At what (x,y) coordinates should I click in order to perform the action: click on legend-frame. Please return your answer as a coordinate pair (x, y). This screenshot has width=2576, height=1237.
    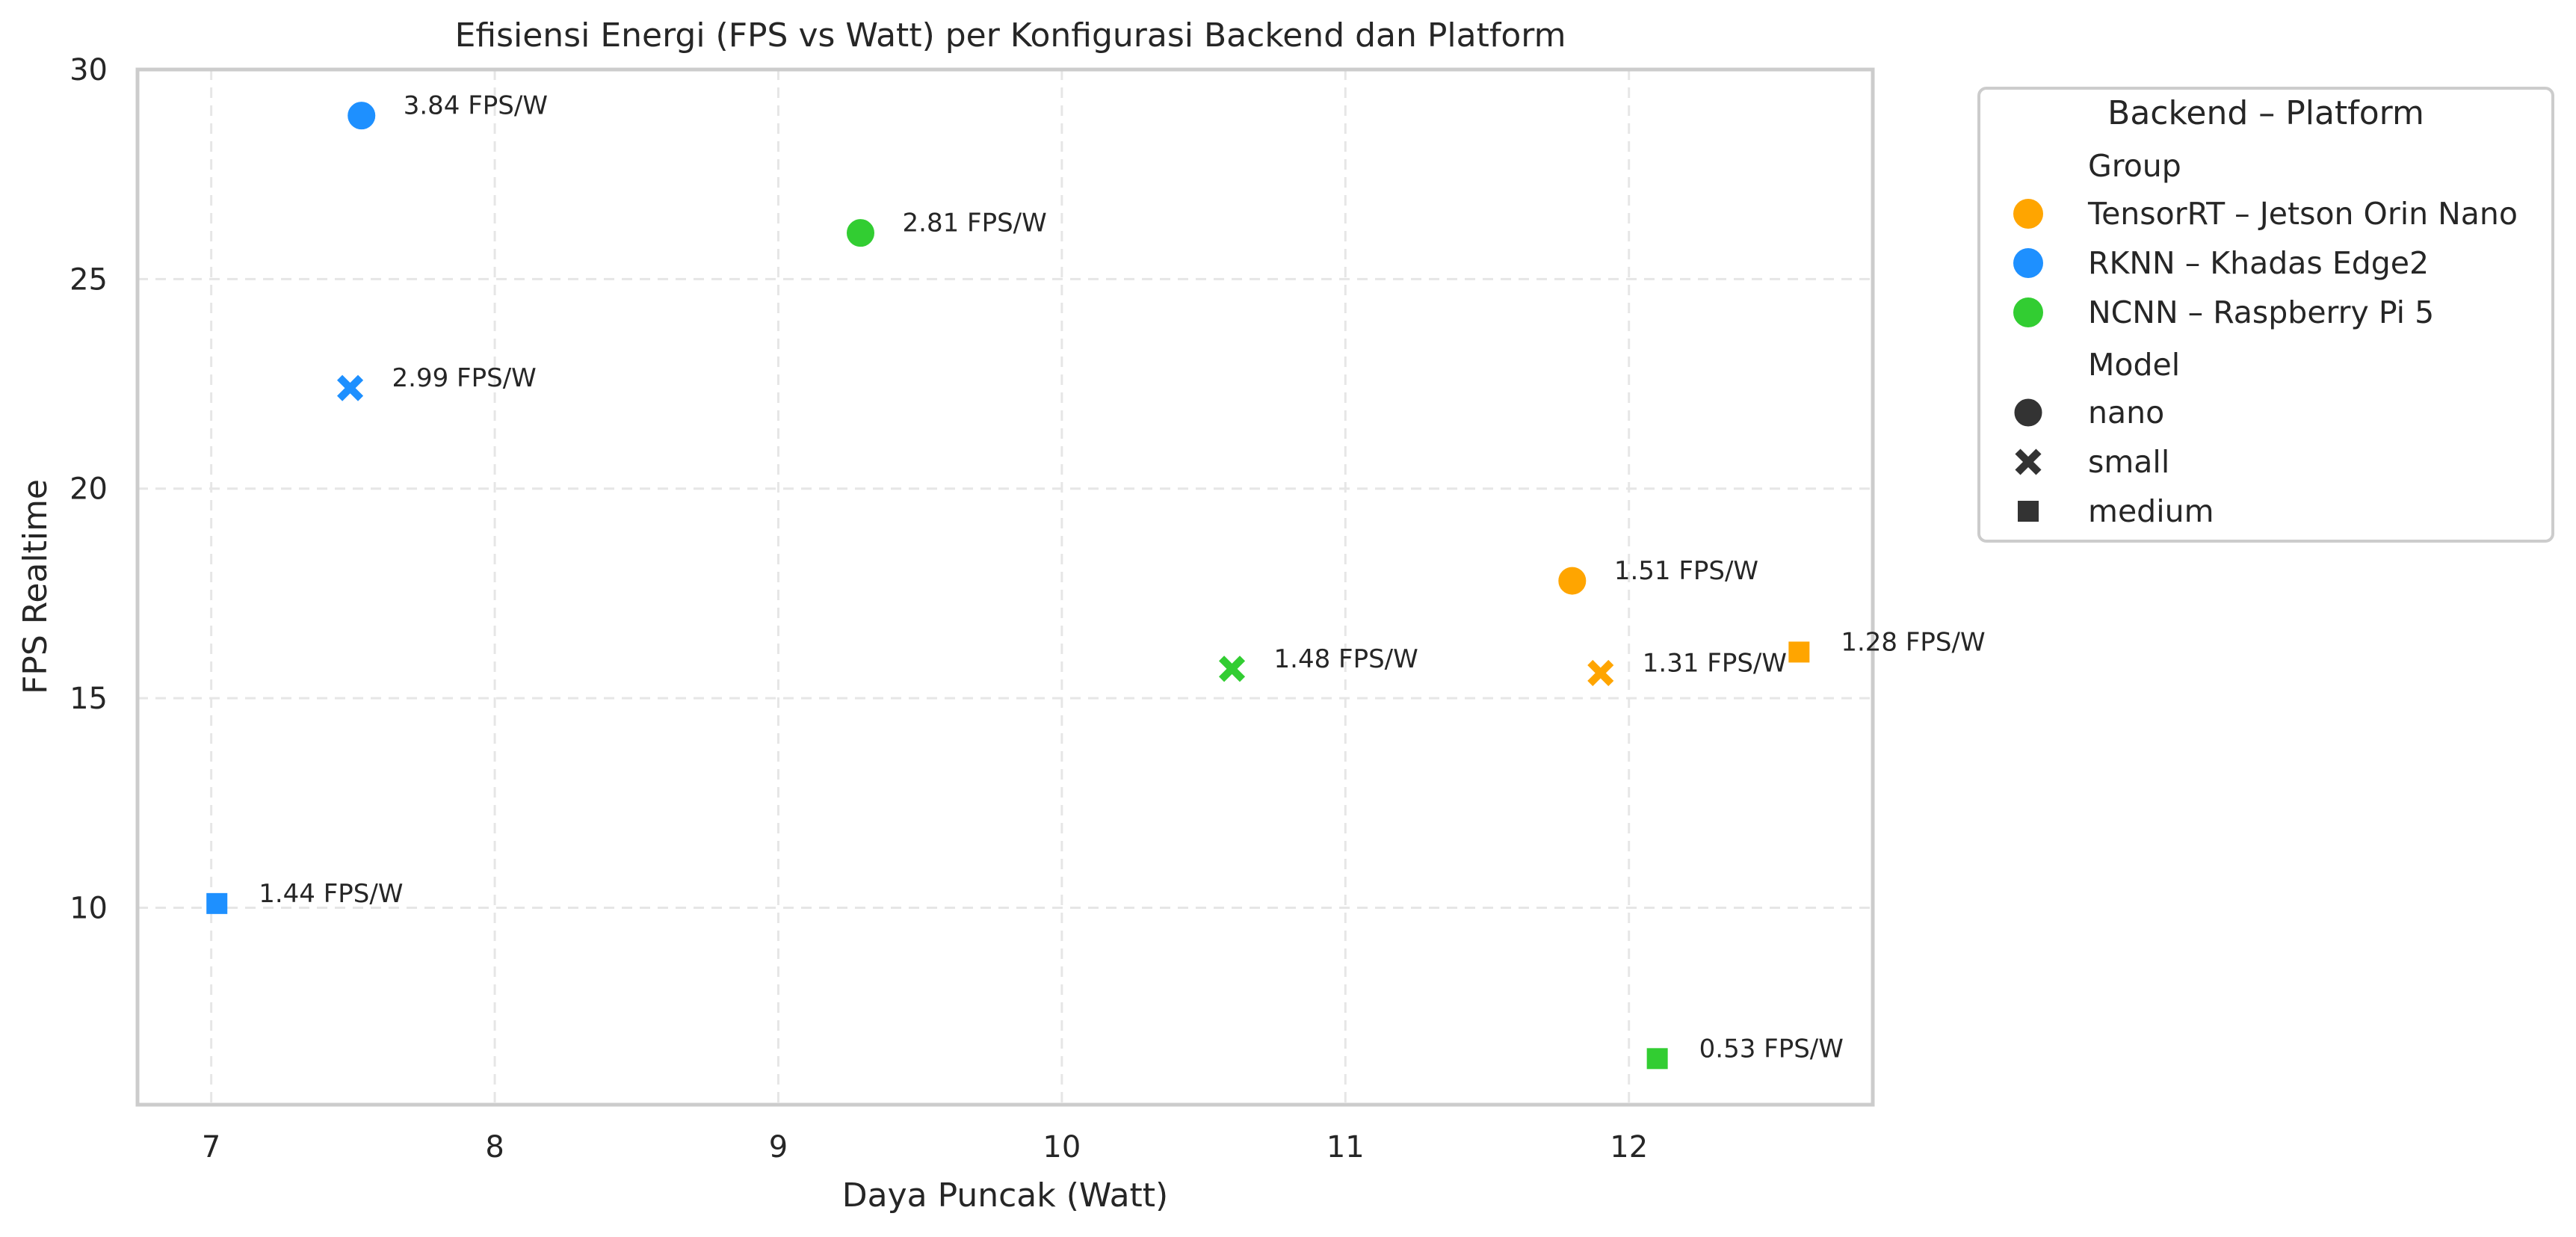
    Looking at the image, I should click on (2266, 315).